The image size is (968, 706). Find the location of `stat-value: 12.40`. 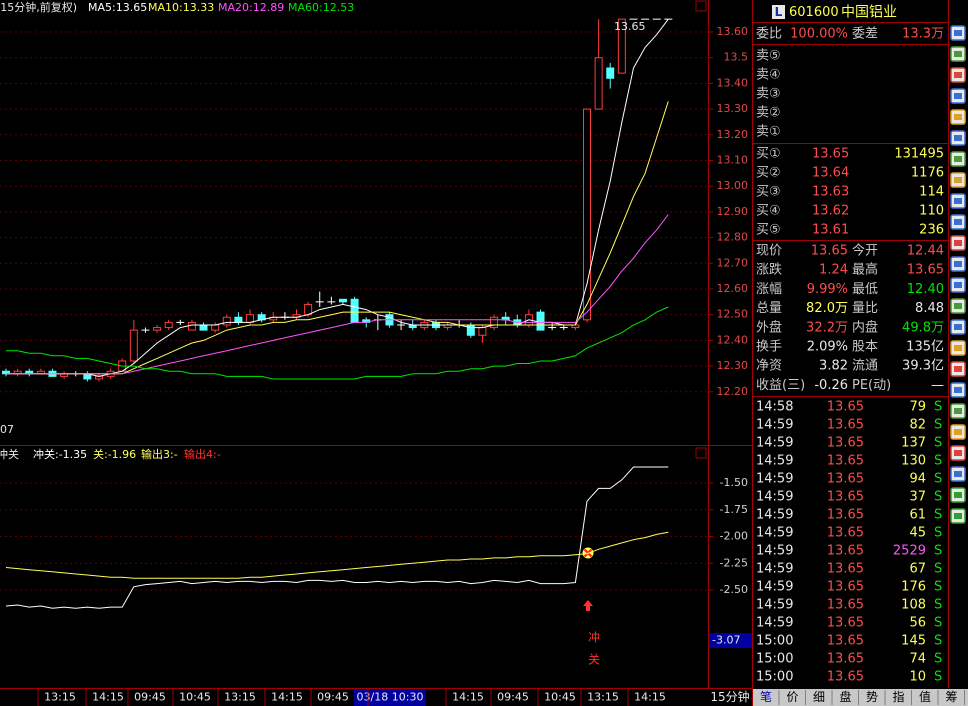

stat-value: 12.40 is located at coordinates (925, 289).